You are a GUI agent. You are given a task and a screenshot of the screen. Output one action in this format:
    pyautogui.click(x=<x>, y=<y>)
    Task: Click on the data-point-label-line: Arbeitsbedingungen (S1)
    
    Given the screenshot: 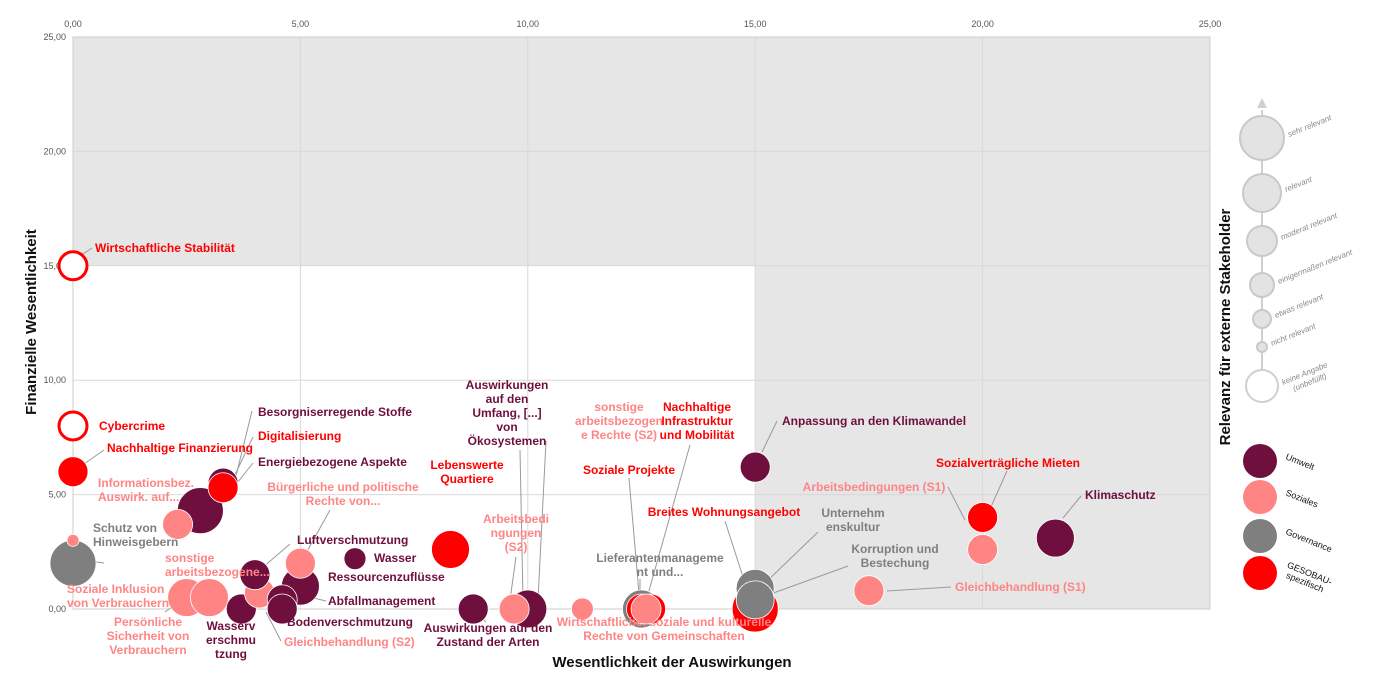 What is the action you would take?
    pyautogui.click(x=874, y=487)
    